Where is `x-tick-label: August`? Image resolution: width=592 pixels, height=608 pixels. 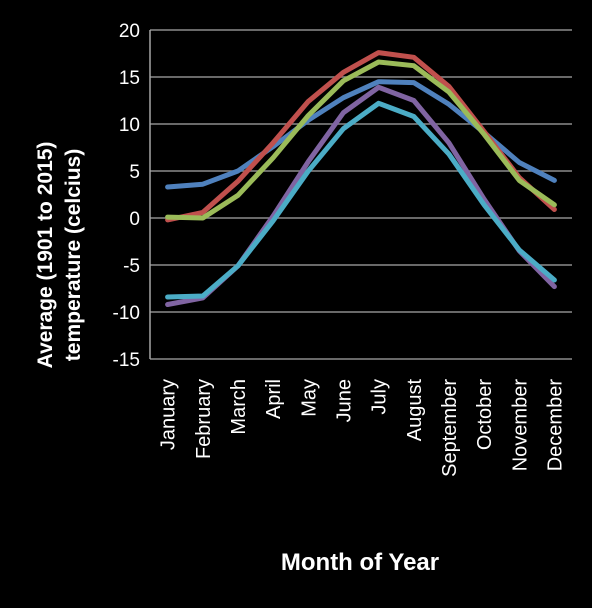
x-tick-label: August is located at coordinates (415, 410).